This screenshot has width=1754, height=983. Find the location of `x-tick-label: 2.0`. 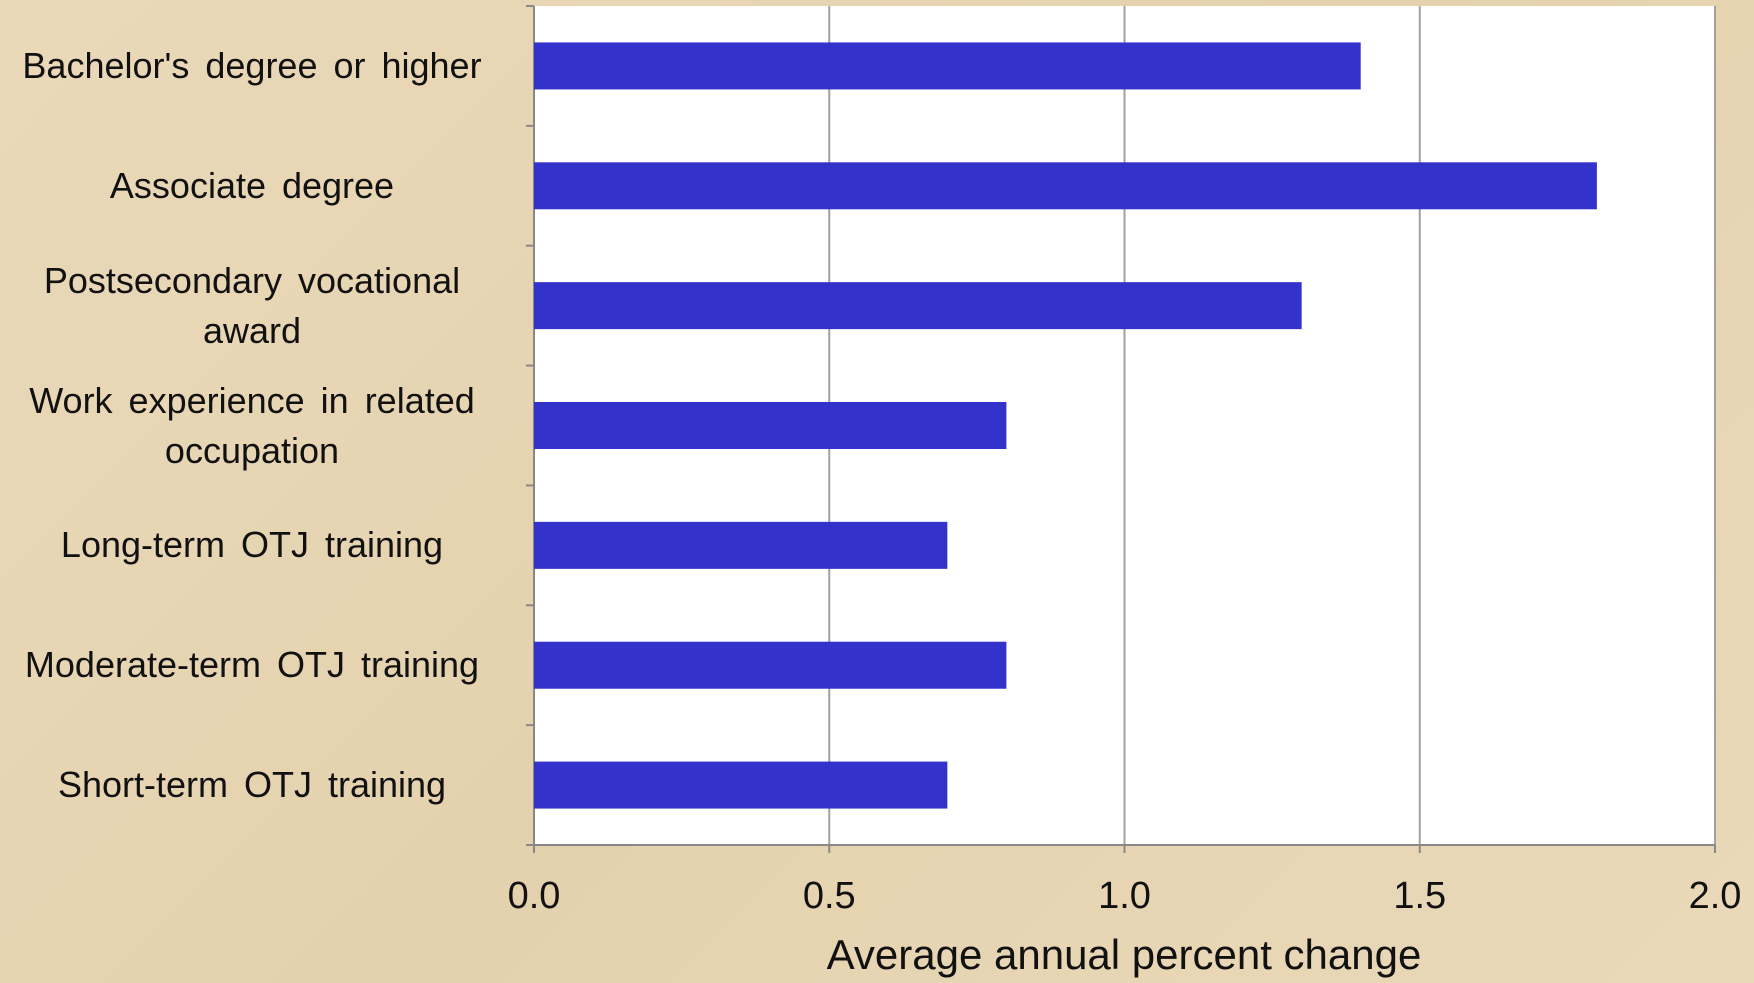

x-tick-label: 2.0 is located at coordinates (1715, 896).